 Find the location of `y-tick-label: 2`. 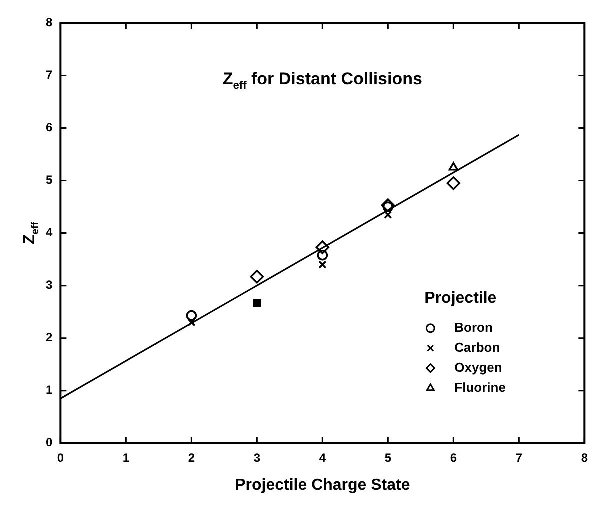

y-tick-label: 2 is located at coordinates (49, 337).